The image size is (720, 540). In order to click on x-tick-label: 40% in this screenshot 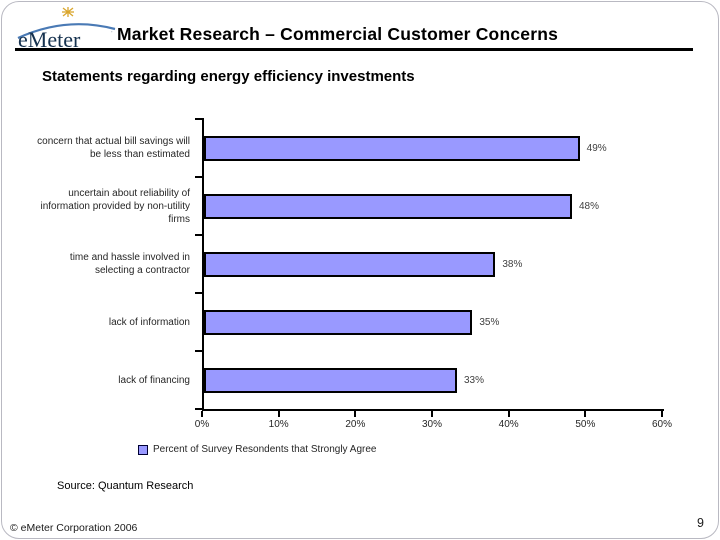, I will do `click(508, 424)`.